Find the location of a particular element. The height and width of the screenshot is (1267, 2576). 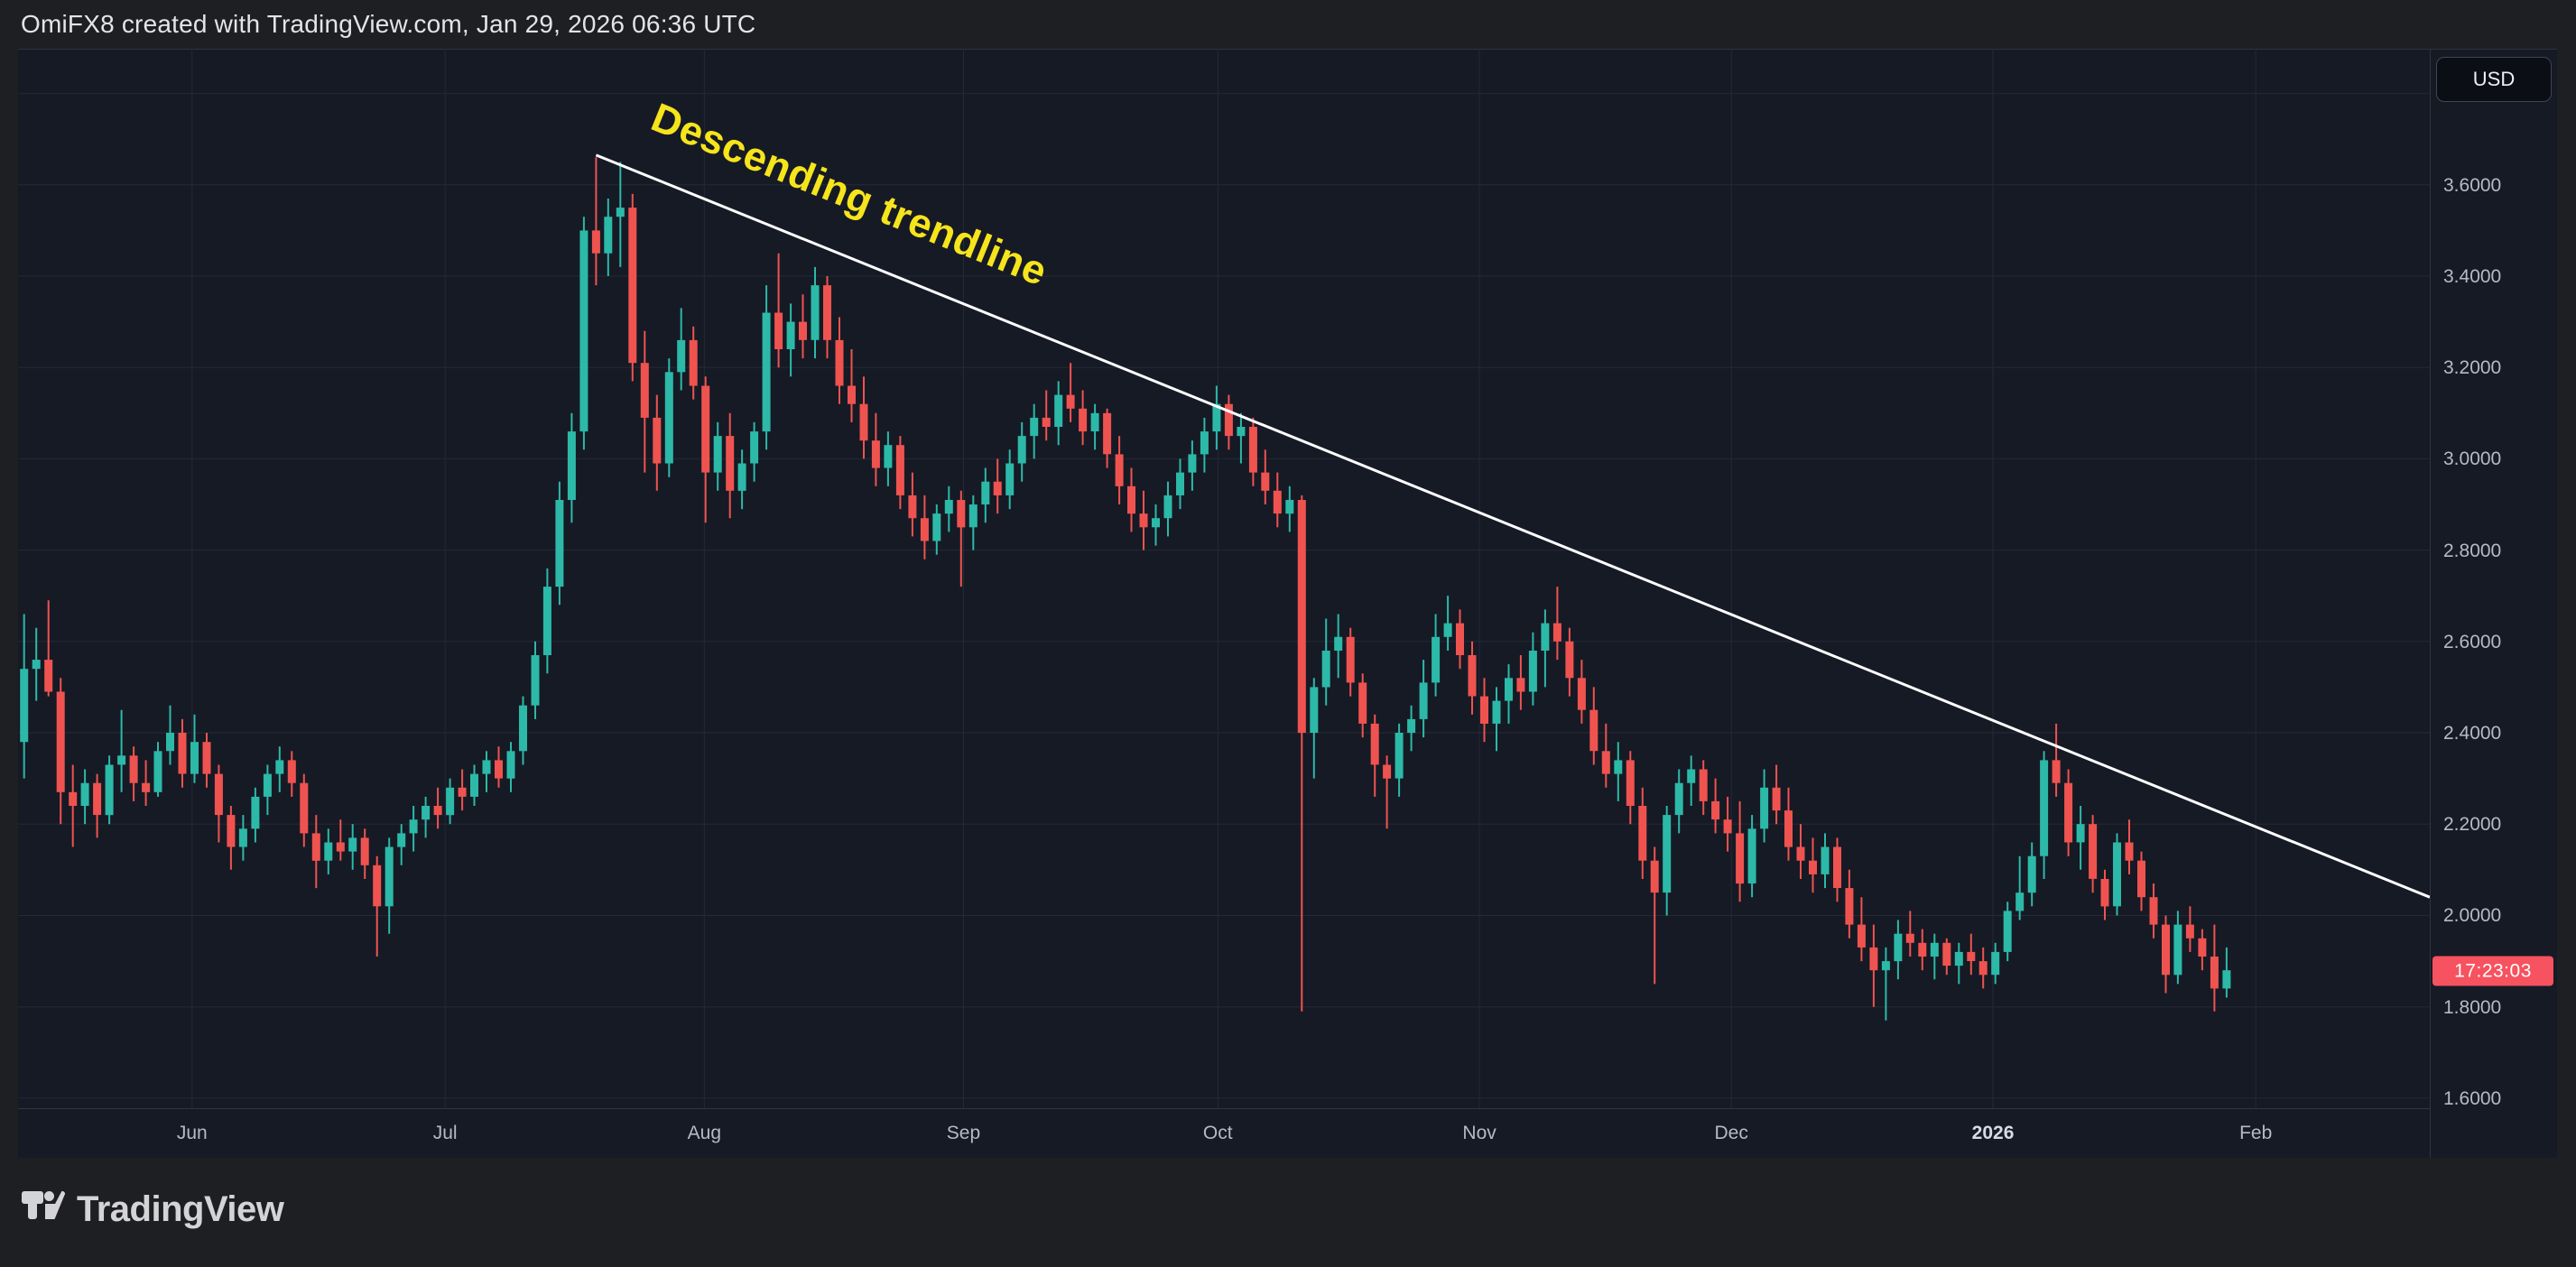

price-axis-label: 3.4000 is located at coordinates (2472, 276).